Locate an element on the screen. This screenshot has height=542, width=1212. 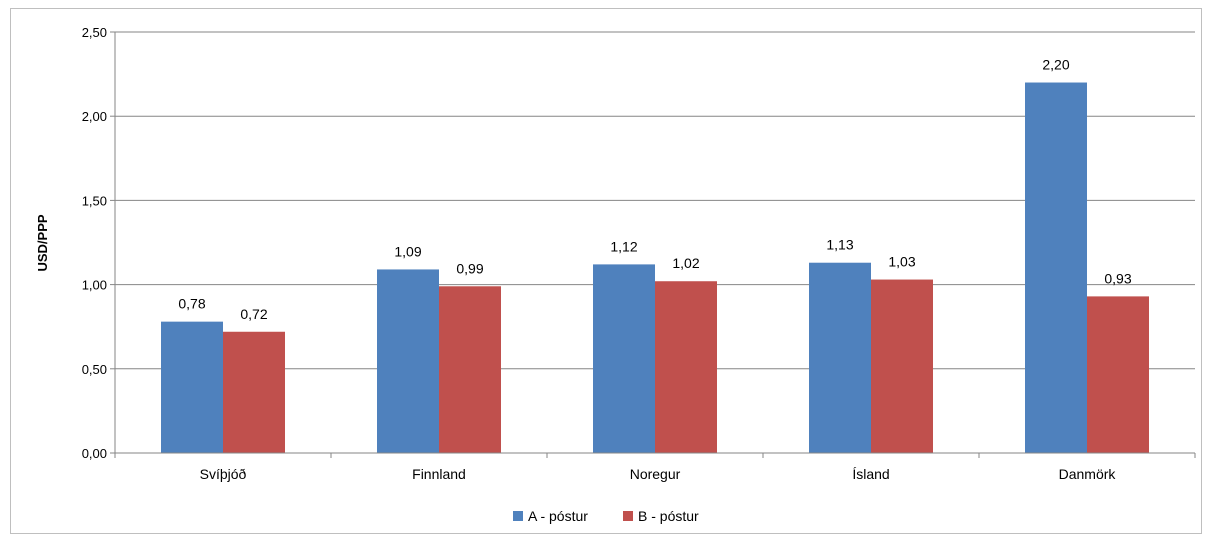
legend-label: B - póstur is located at coordinates (668, 516).